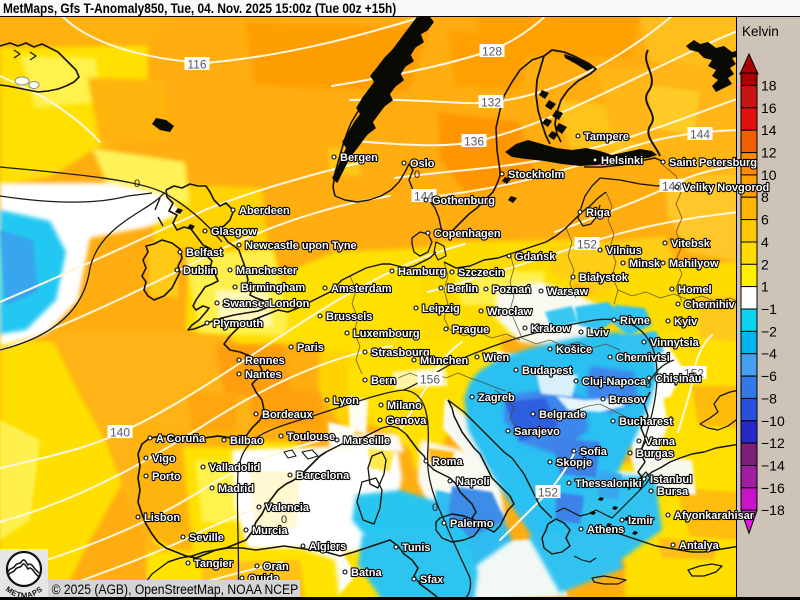 The width and height of the screenshot is (800, 600). I want to click on svg-text: Tangier, so click(214, 564).